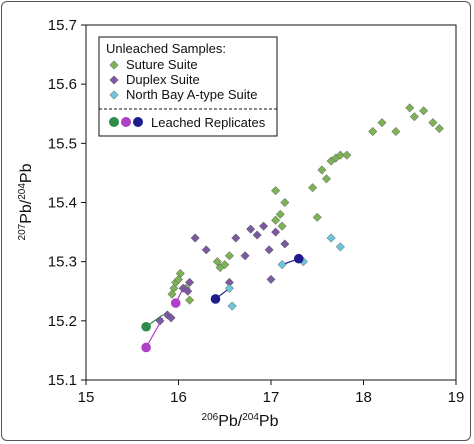  I want to click on y-tick-label: 15.4, so click(62, 203).